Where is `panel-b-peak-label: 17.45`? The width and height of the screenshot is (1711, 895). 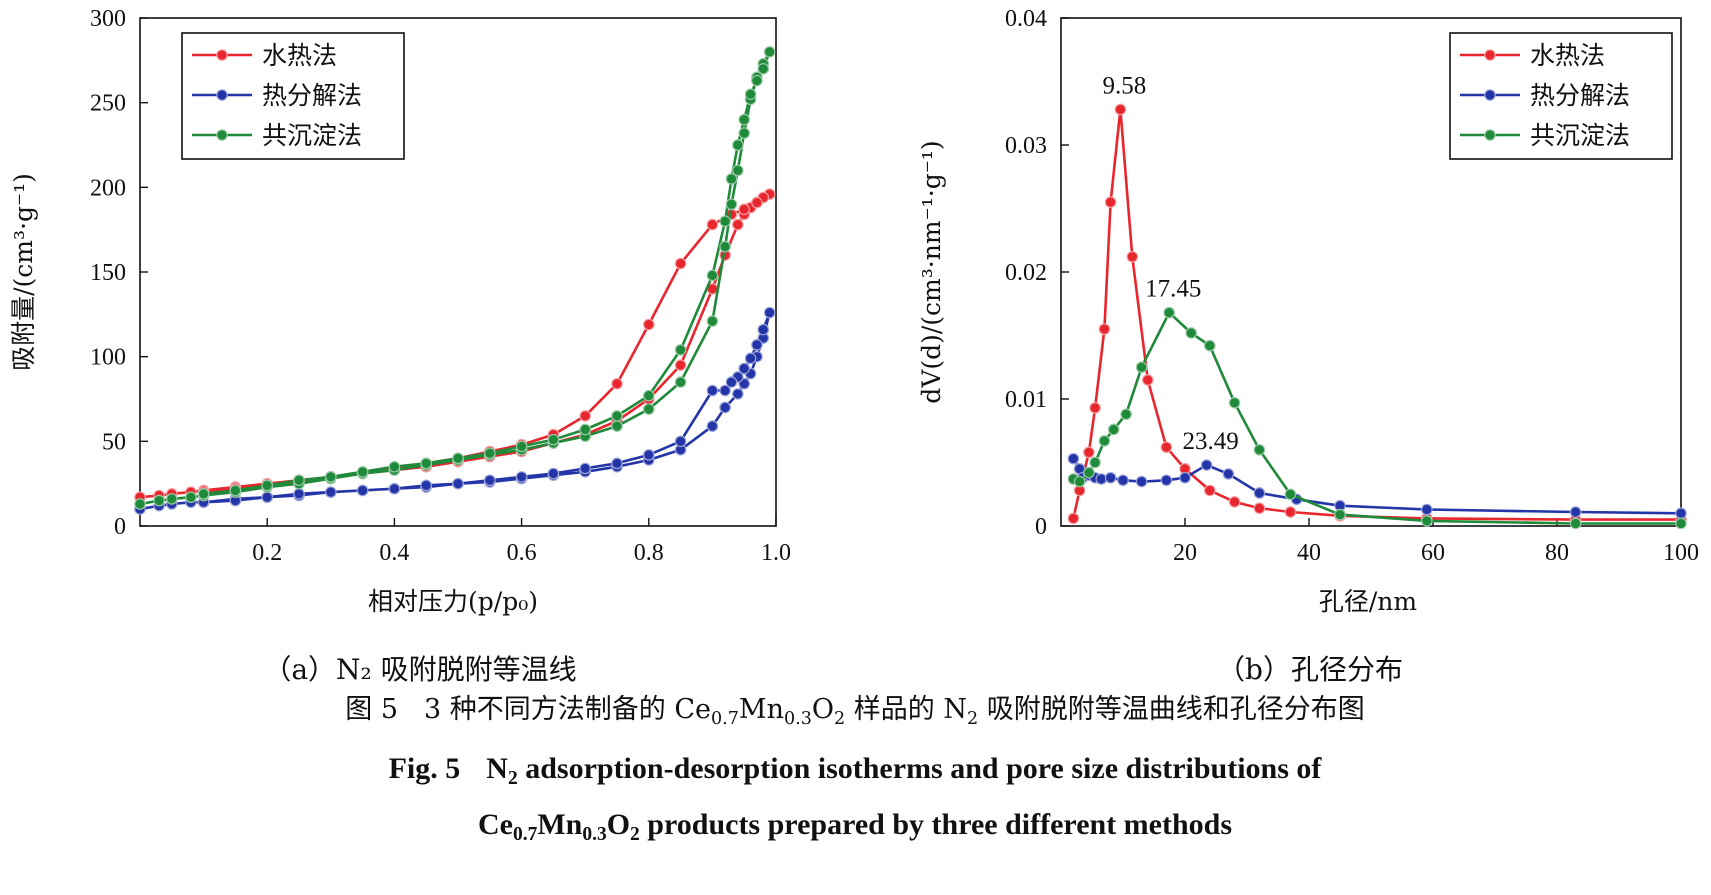
panel-b-peak-label: 17.45 is located at coordinates (1173, 289).